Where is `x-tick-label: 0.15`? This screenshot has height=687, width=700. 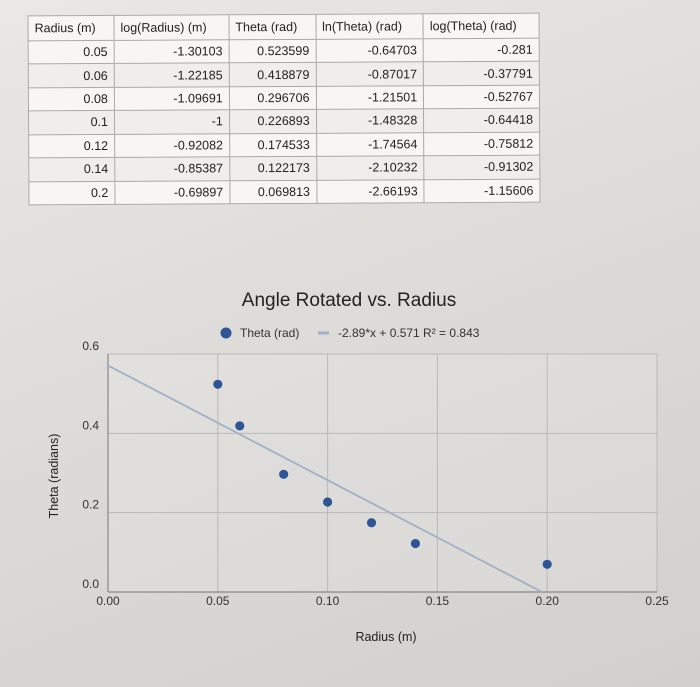
x-tick-label: 0.15 is located at coordinates (438, 601).